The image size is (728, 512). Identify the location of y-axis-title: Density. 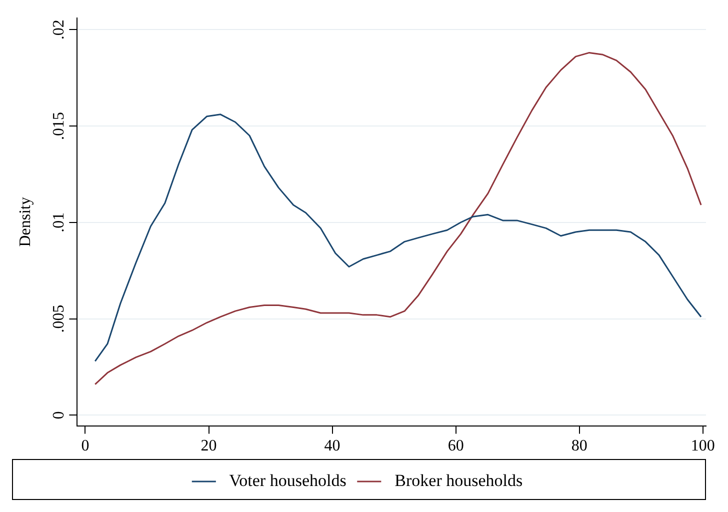
(25, 222).